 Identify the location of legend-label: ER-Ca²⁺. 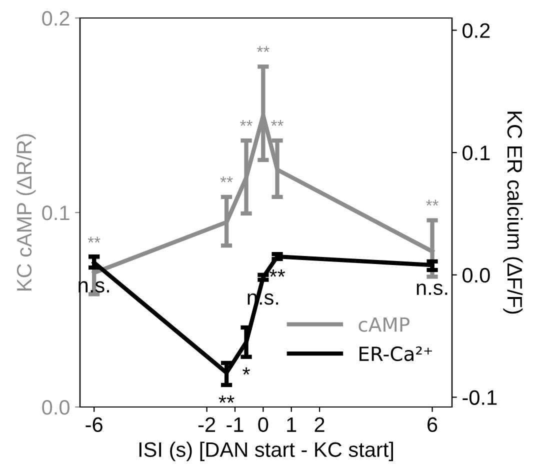
(396, 354).